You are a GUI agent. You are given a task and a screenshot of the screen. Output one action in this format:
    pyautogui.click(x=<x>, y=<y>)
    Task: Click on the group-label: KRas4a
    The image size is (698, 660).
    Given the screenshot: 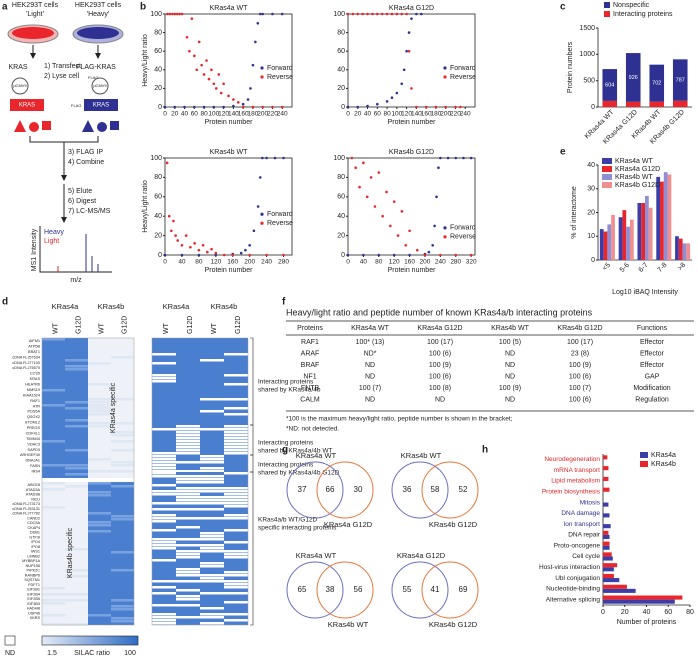 What is the action you would take?
    pyautogui.click(x=66, y=306)
    